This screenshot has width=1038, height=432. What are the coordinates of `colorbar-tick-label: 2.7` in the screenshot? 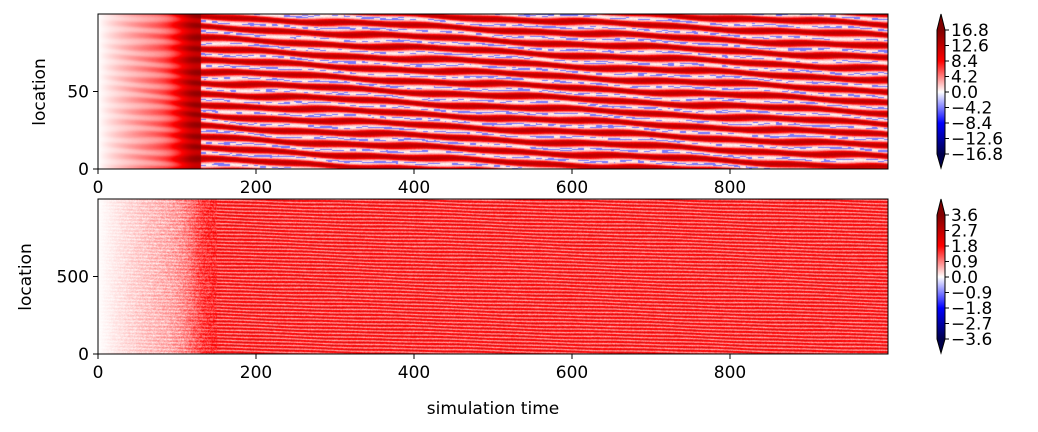 It's located at (964, 232).